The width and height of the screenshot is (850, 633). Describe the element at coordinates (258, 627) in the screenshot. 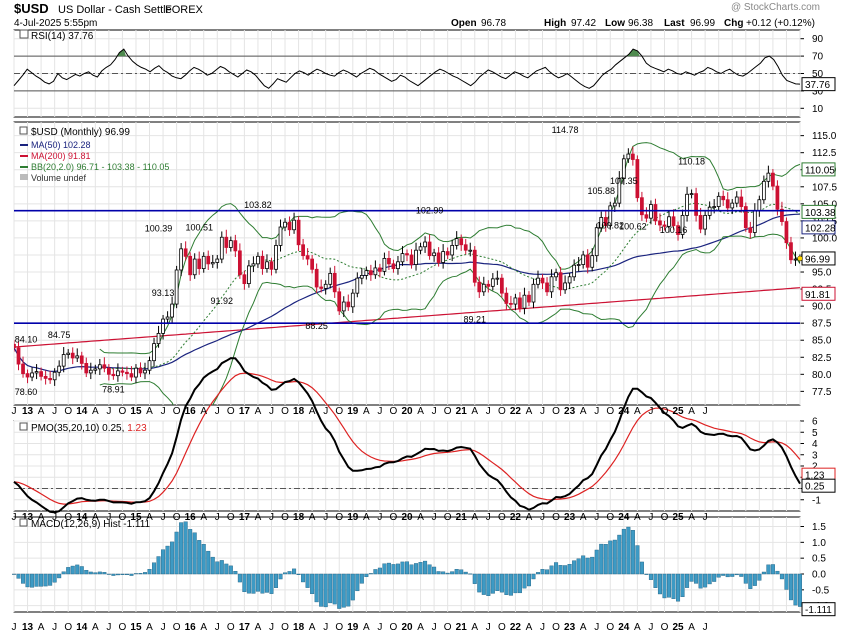

I see `macd-x-tick-label-18: A` at that location.